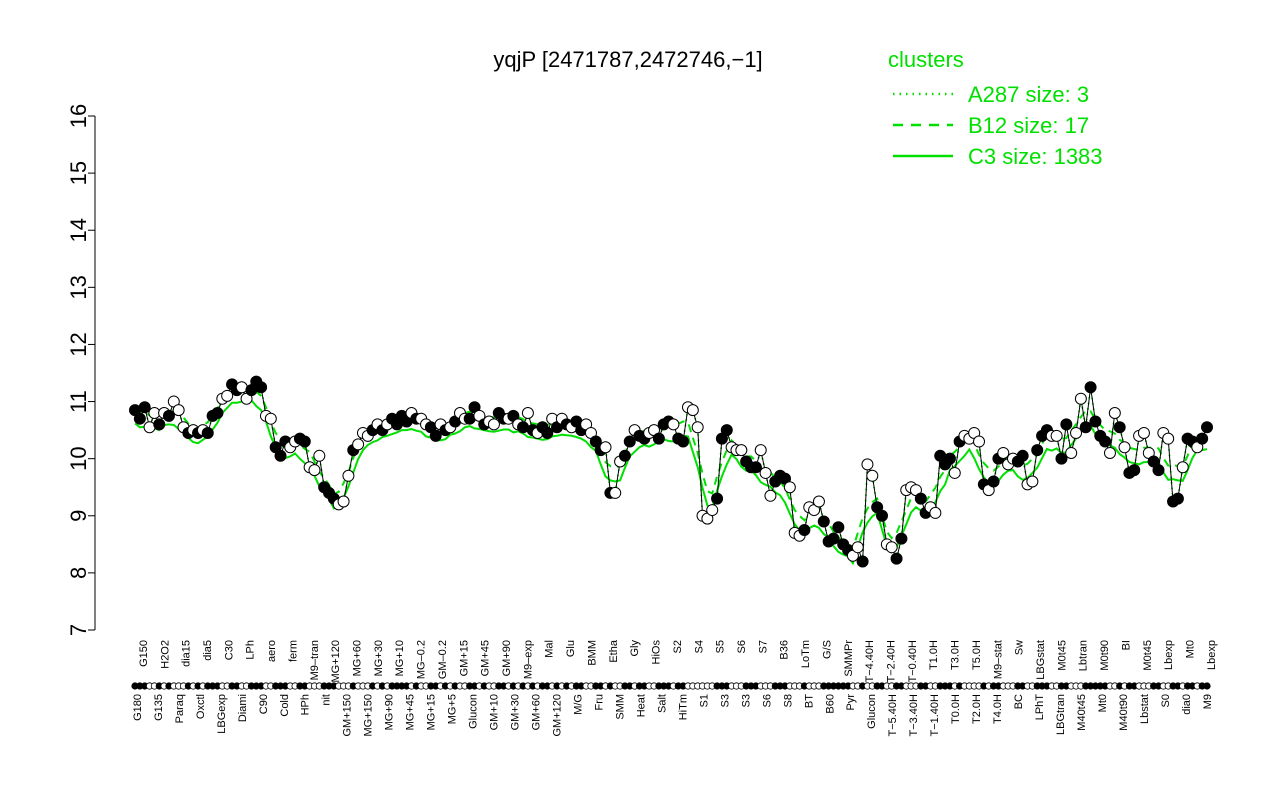  Describe the element at coordinates (998, 659) in the screenshot. I see `x-tick-label: M9–stat` at that location.